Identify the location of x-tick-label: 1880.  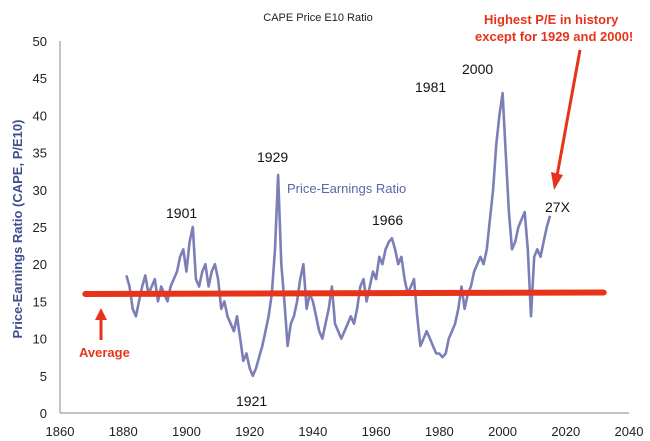
(123, 431).